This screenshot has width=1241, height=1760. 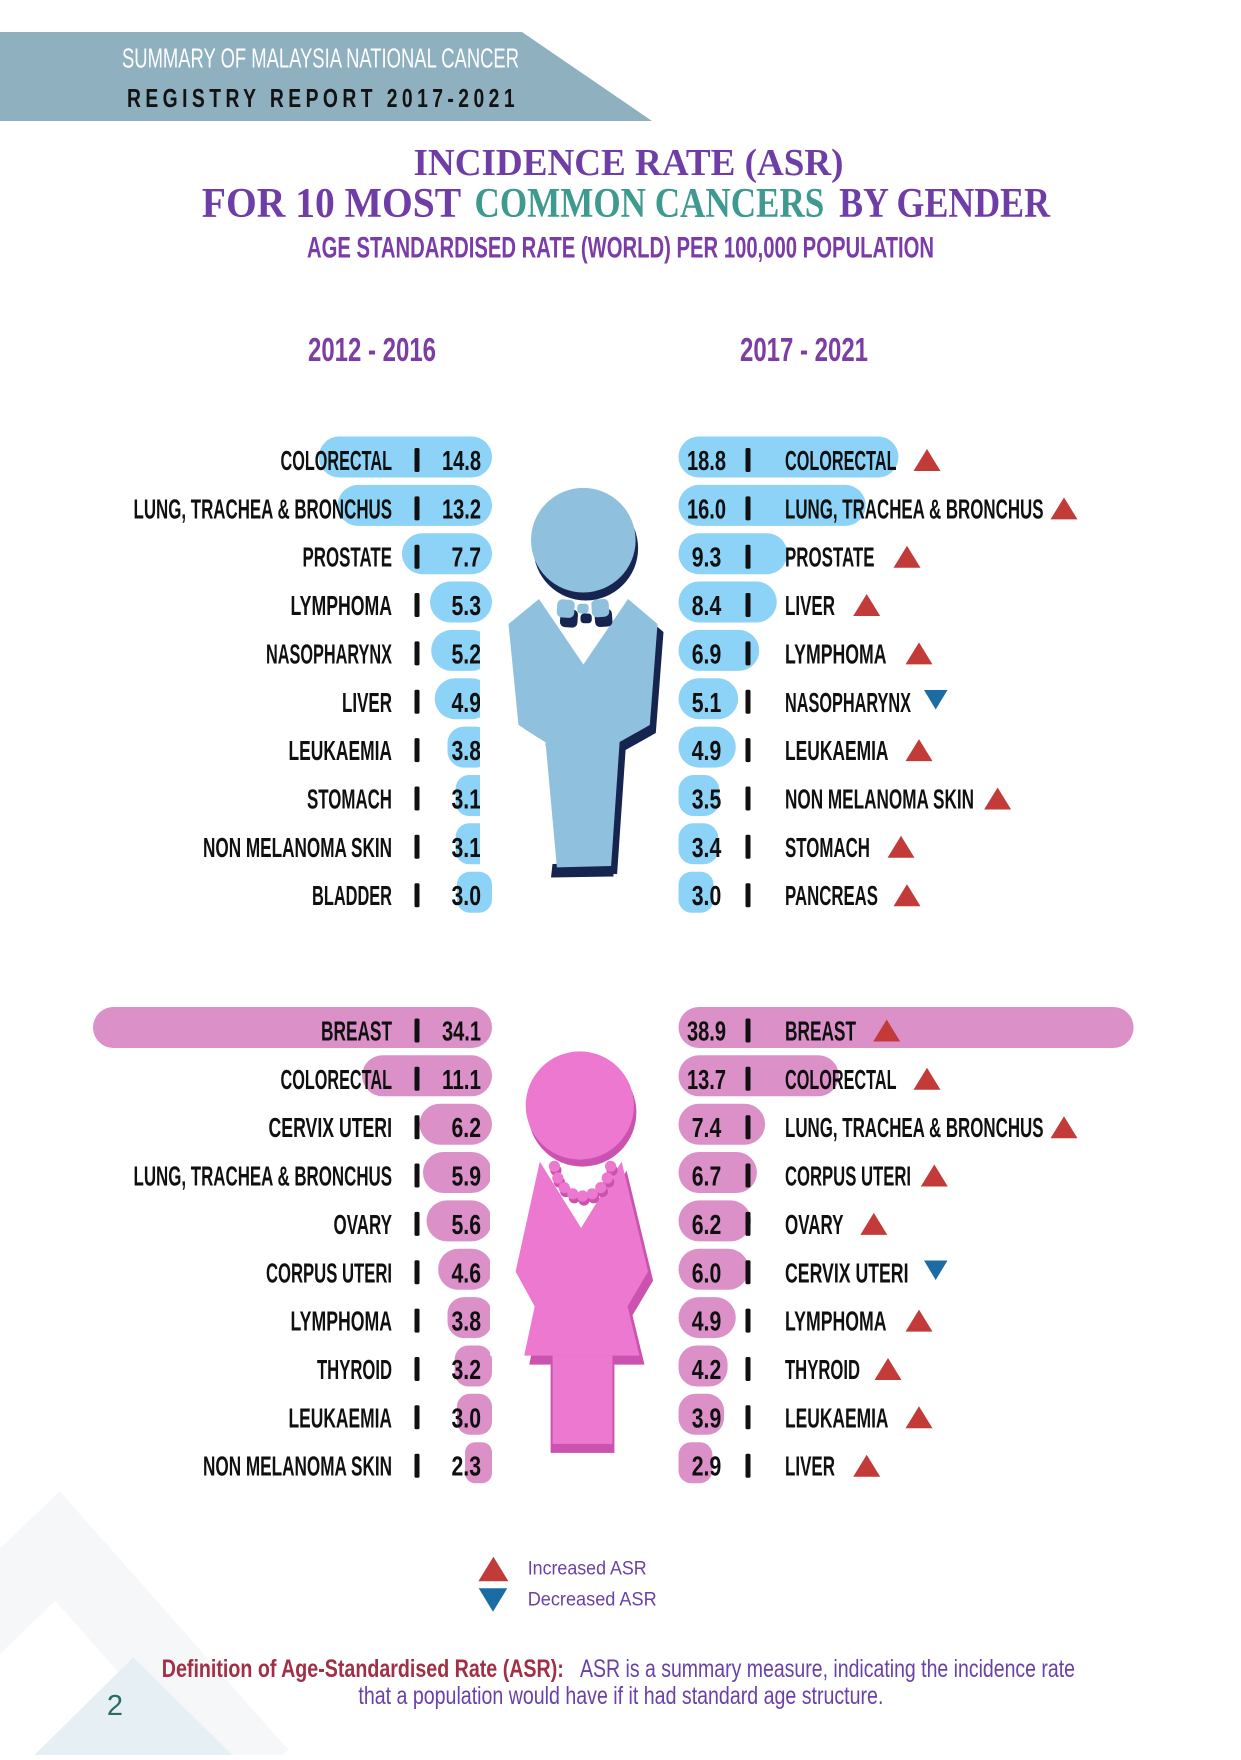 I want to click on svg-text: Increased ASR, so click(x=587, y=1569).